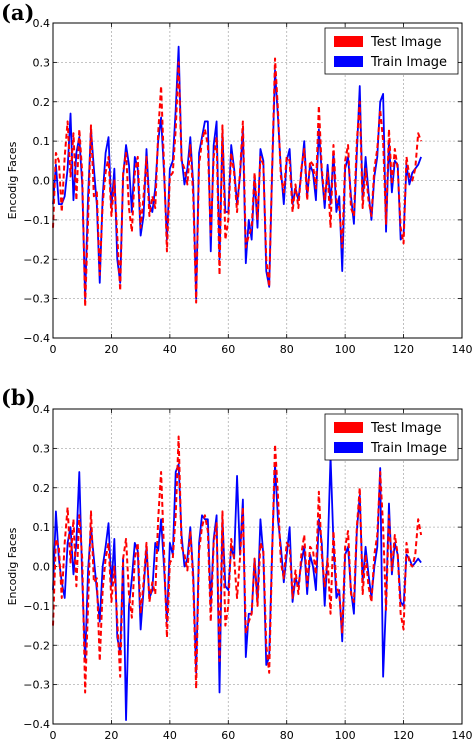 This screenshot has height=739, width=474. I want to click on panel-label: (a), so click(17, 12).